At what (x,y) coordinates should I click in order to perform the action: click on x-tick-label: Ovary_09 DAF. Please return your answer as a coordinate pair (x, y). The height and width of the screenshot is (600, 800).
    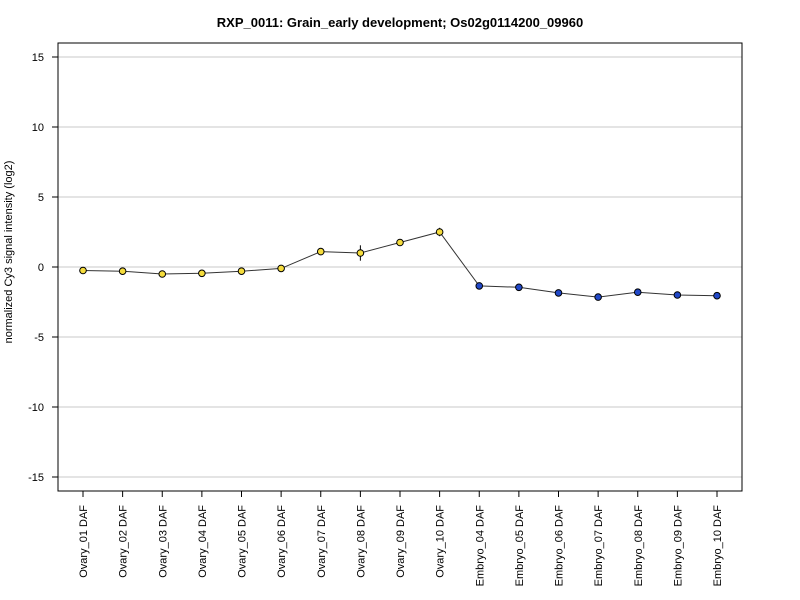
    Looking at the image, I should click on (401, 541).